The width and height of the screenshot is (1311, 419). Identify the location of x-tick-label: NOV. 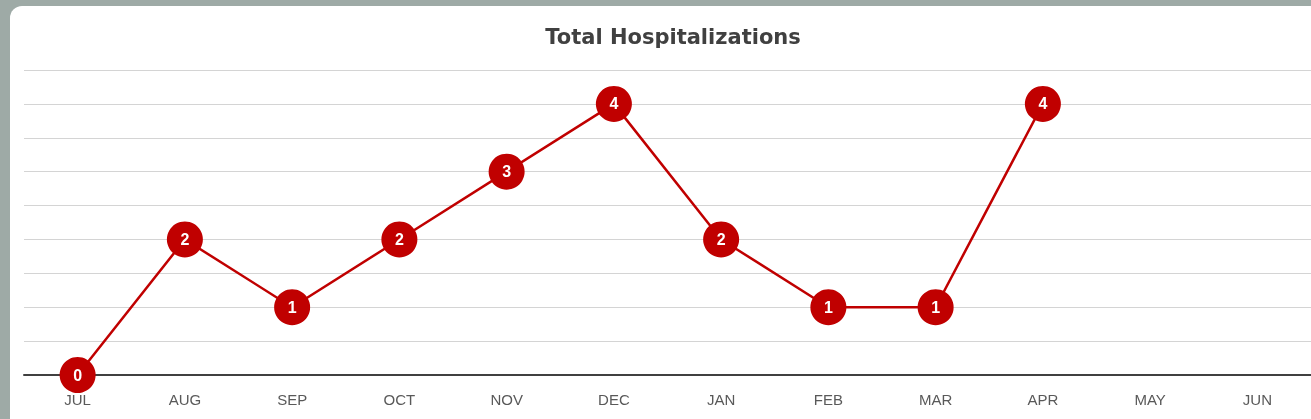
(506, 399).